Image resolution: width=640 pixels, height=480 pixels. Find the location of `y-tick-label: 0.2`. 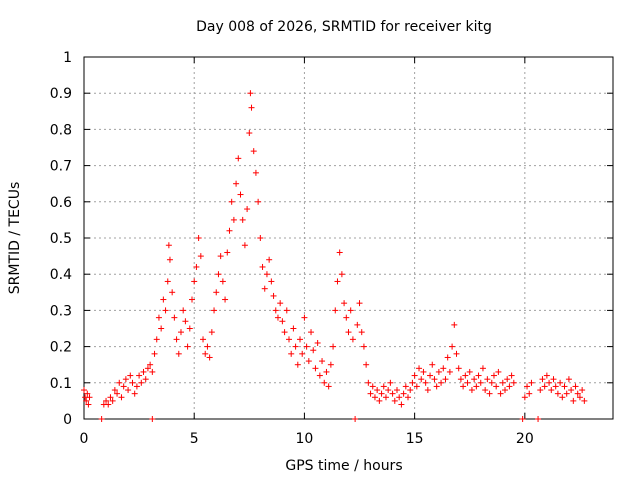

y-tick-label: 0.2 is located at coordinates (61, 348).